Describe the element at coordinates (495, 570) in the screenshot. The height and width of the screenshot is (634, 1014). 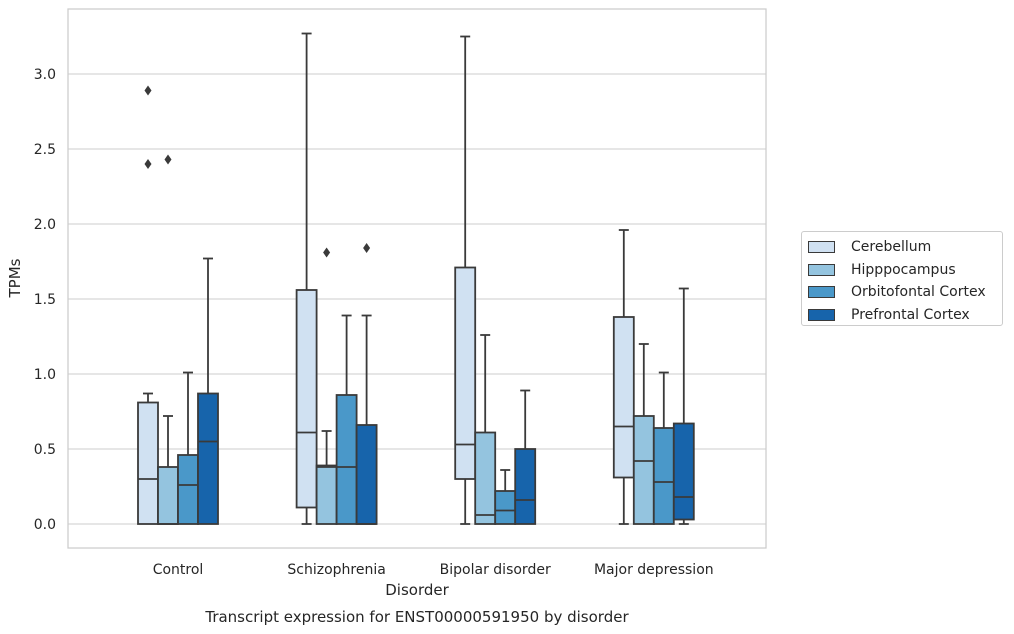
I see `x-tick-label: Bipolar disorder` at that location.